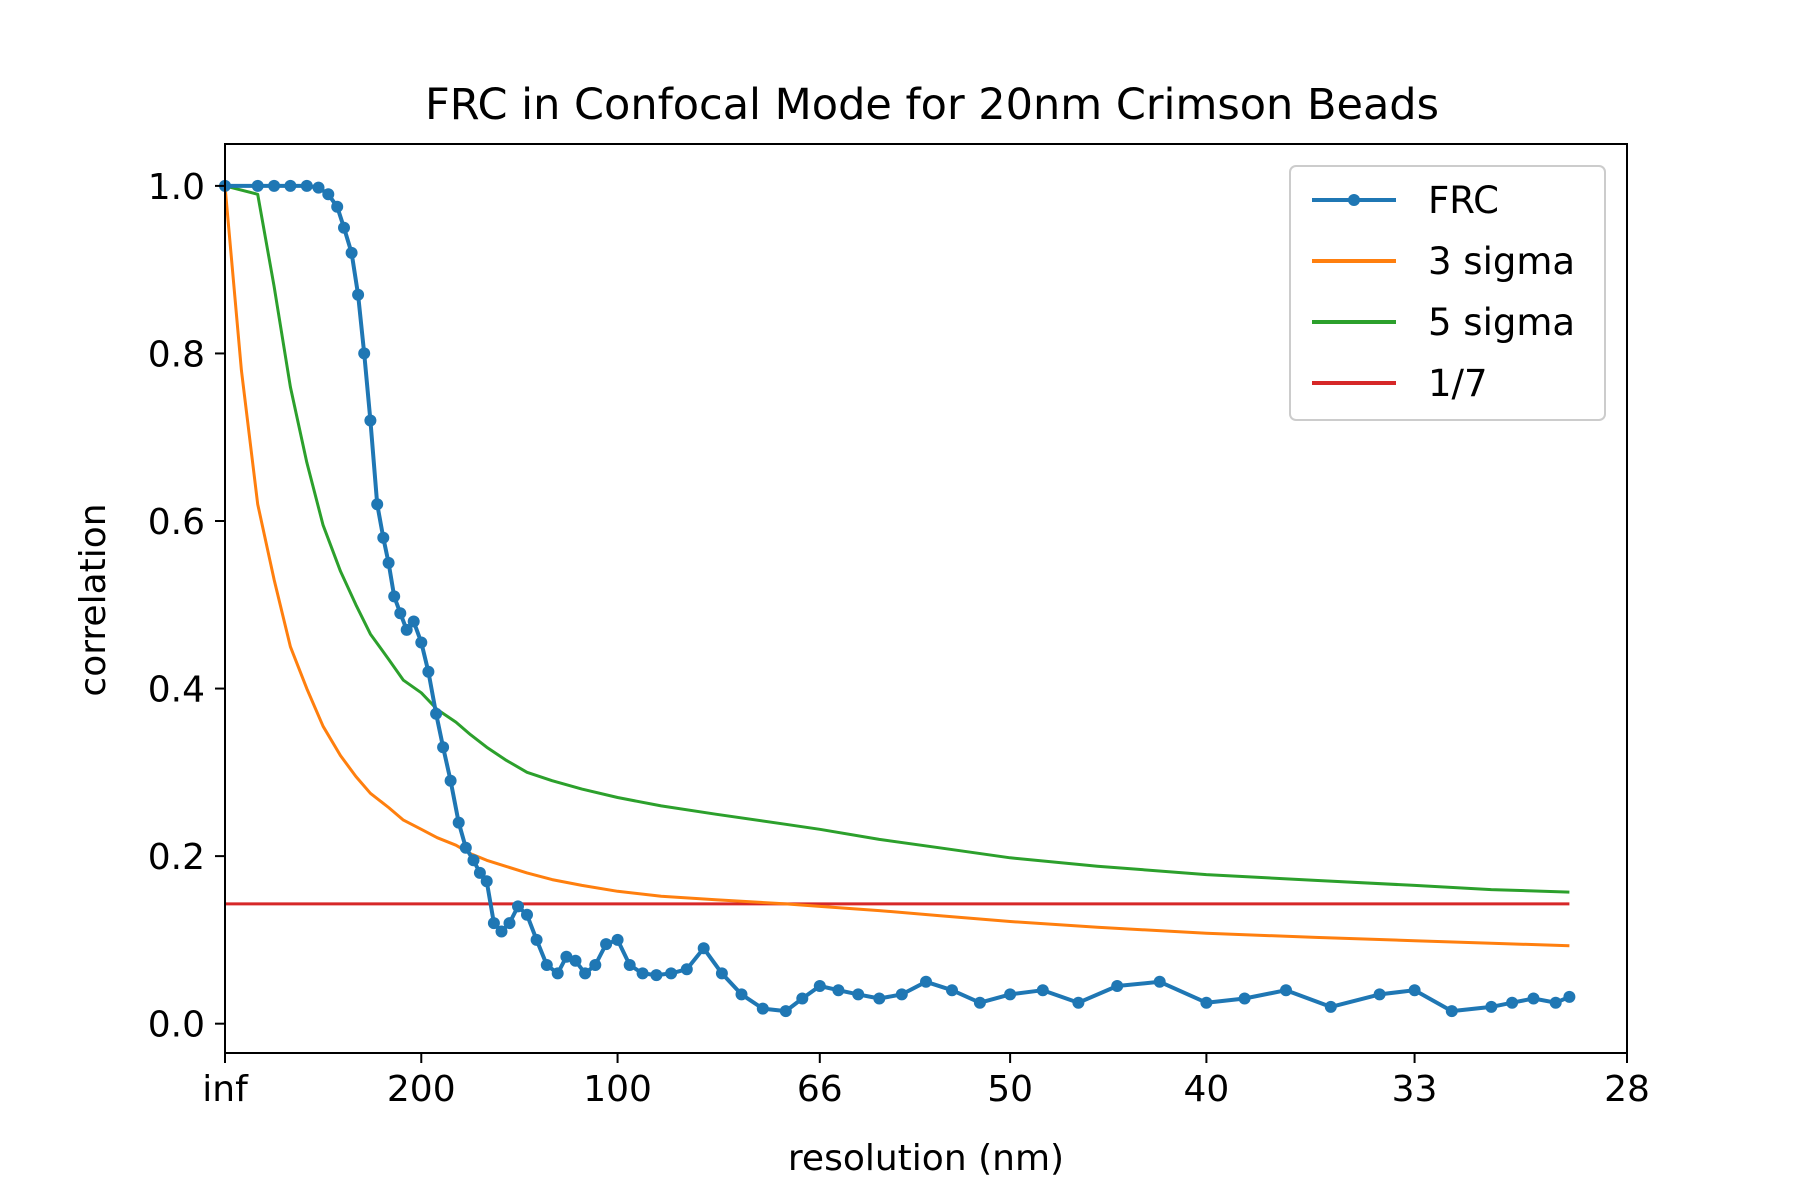 Image resolution: width=1800 pixels, height=1200 pixels. What do you see at coordinates (1447, 293) in the screenshot?
I see `legend-box` at bounding box center [1447, 293].